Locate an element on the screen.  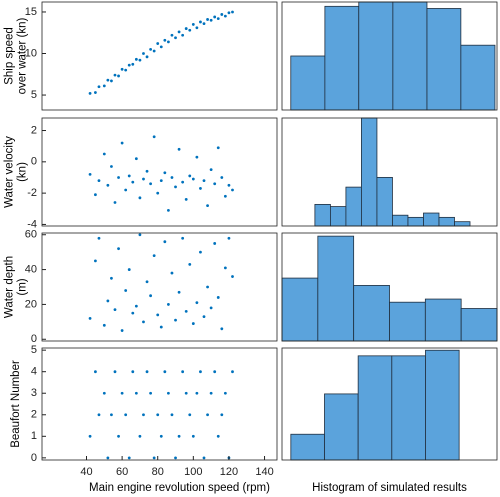
y-tick-label: 60 is located at coordinates (31, 235).